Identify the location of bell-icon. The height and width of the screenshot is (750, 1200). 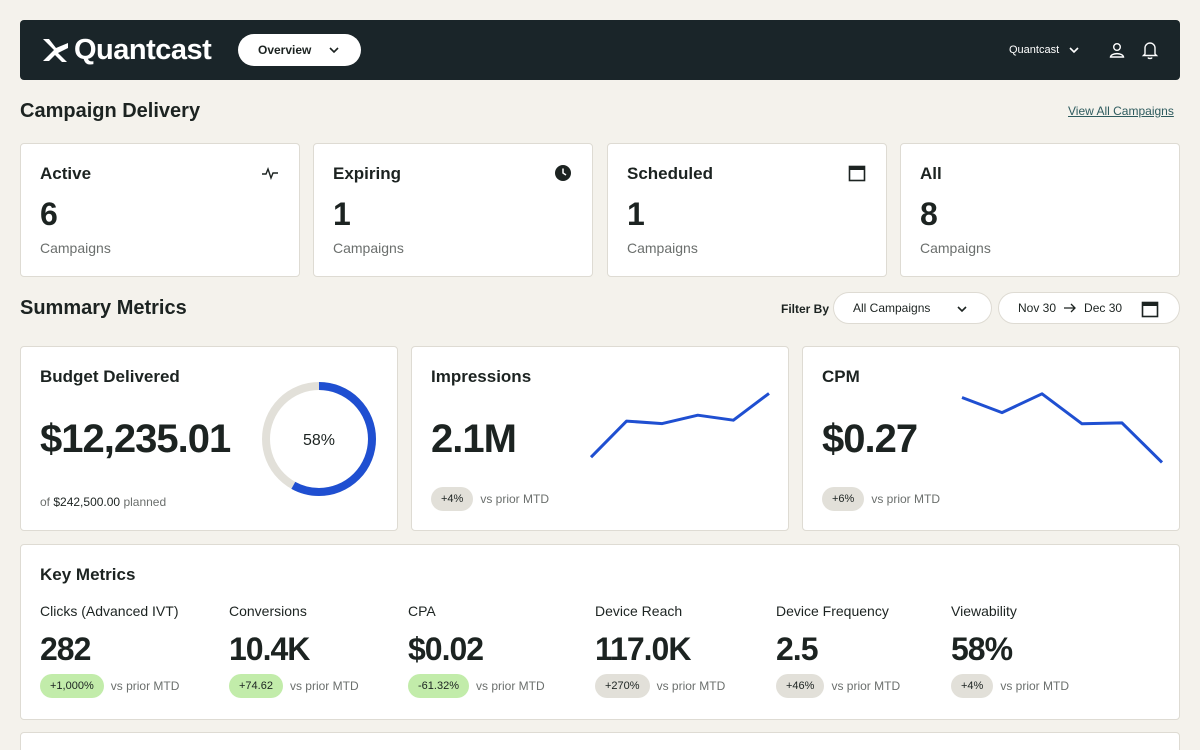
(1150, 50).